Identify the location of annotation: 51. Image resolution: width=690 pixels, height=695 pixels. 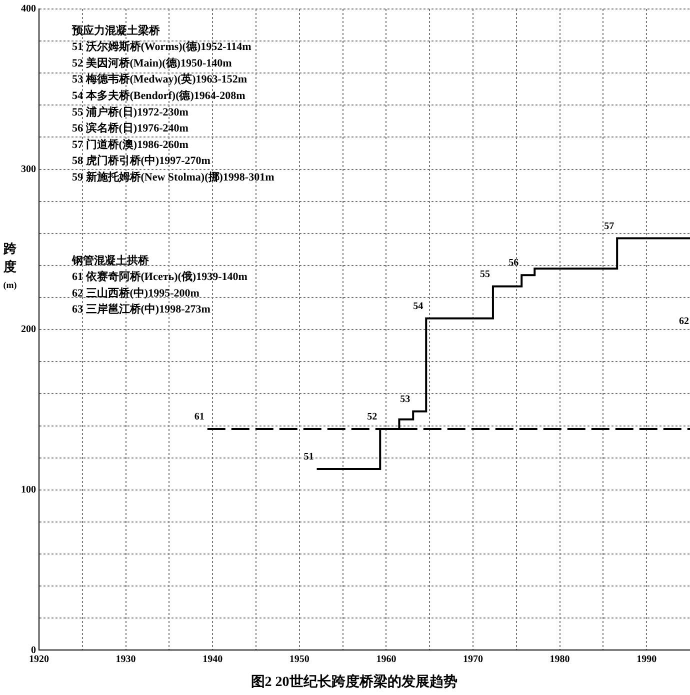
(309, 457).